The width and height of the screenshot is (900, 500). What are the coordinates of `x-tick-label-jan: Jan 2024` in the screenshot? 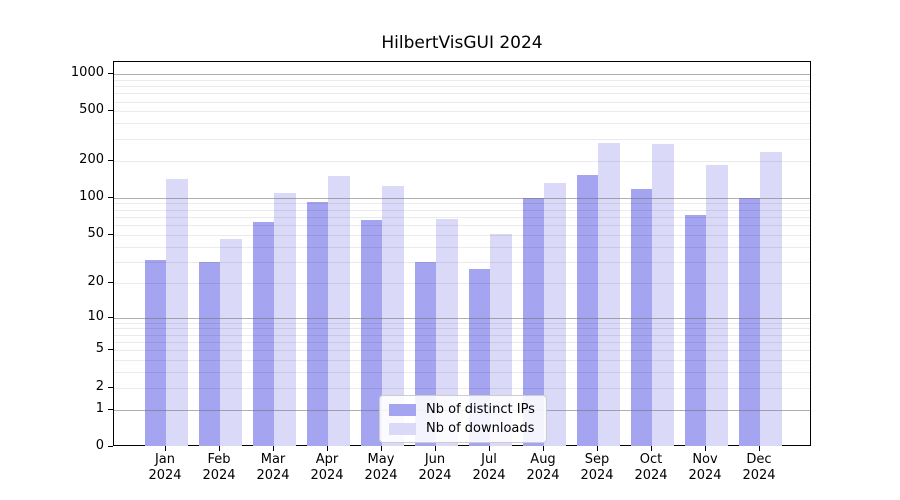 It's located at (165, 467).